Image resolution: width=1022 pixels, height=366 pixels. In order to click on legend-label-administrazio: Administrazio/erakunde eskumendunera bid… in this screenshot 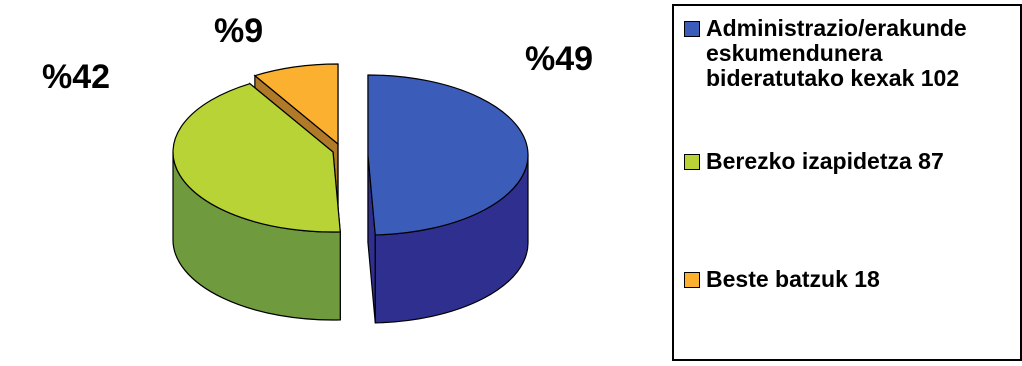, I will do `click(836, 53)`.